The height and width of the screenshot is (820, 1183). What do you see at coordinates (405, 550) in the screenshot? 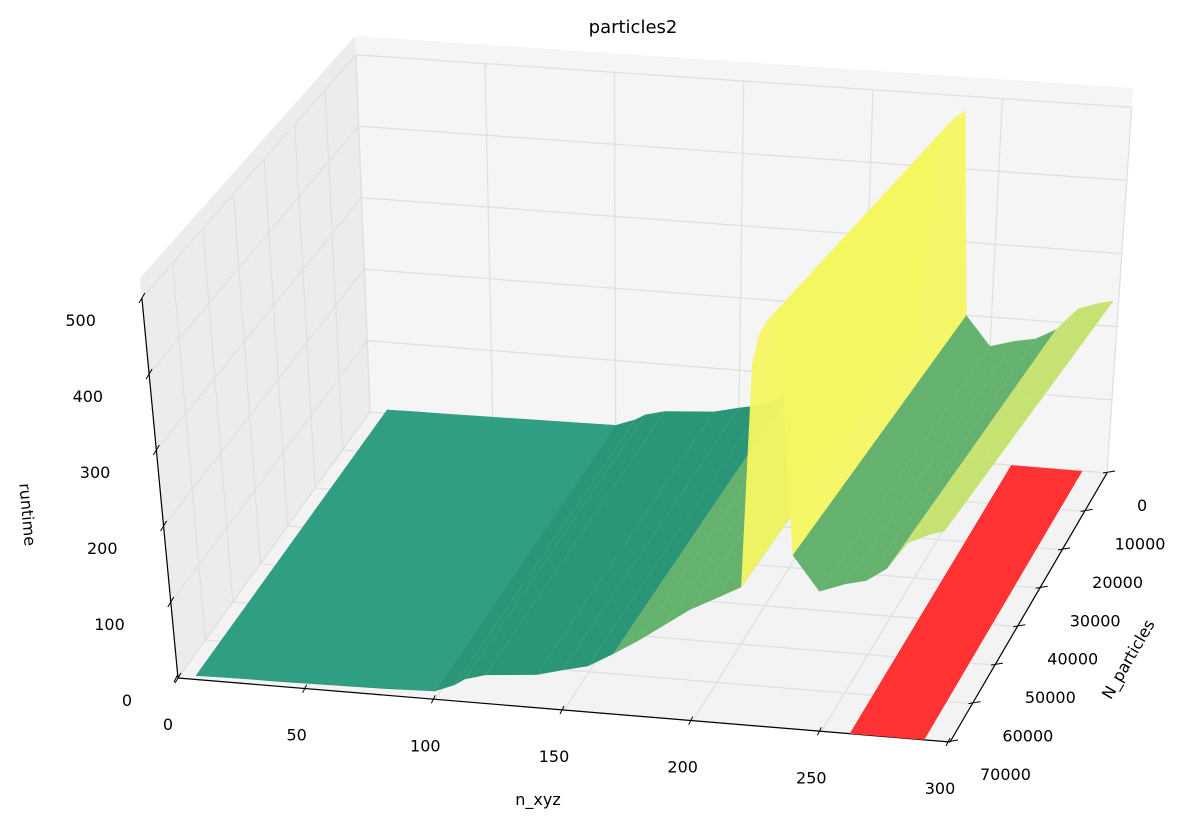
I see `surface-flat-region` at bounding box center [405, 550].